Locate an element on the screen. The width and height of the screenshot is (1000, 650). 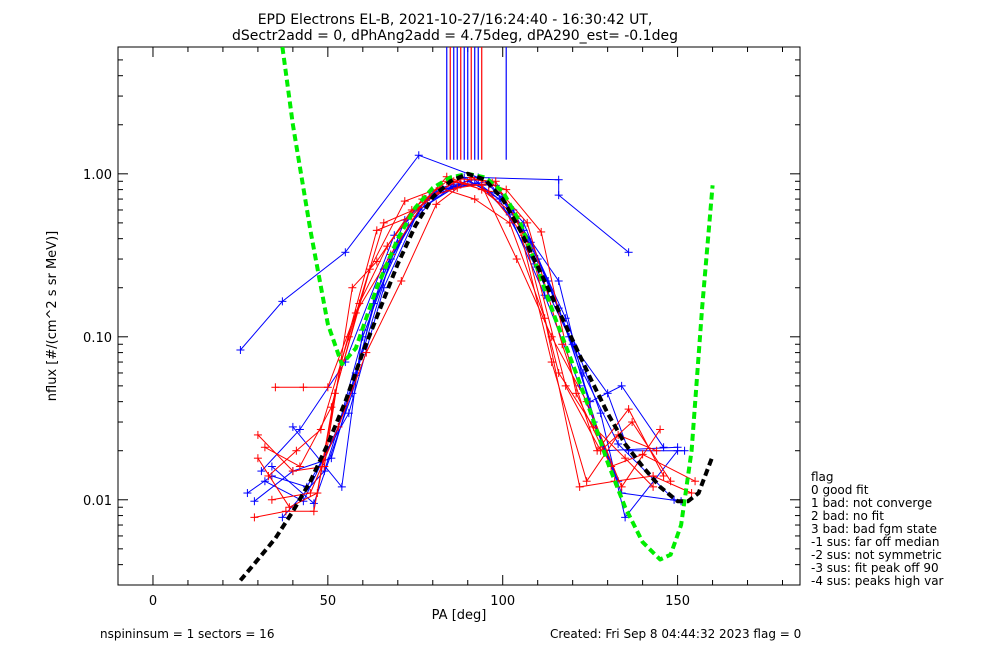
x-tick-label: 0 is located at coordinates (153, 601).